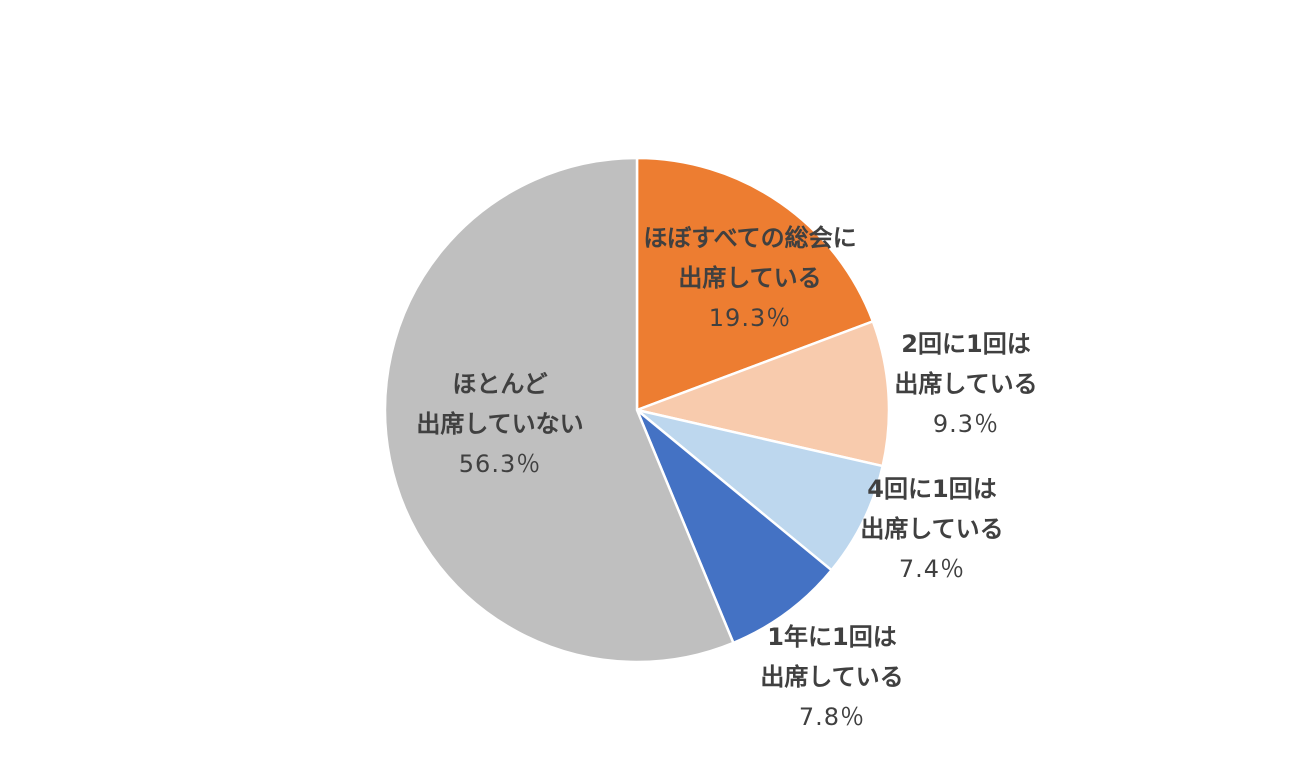 This screenshot has width=1302, height=777. What do you see at coordinates (931, 489) in the screenshot?
I see `pie-slice-category-line: 4回に1回は` at bounding box center [931, 489].